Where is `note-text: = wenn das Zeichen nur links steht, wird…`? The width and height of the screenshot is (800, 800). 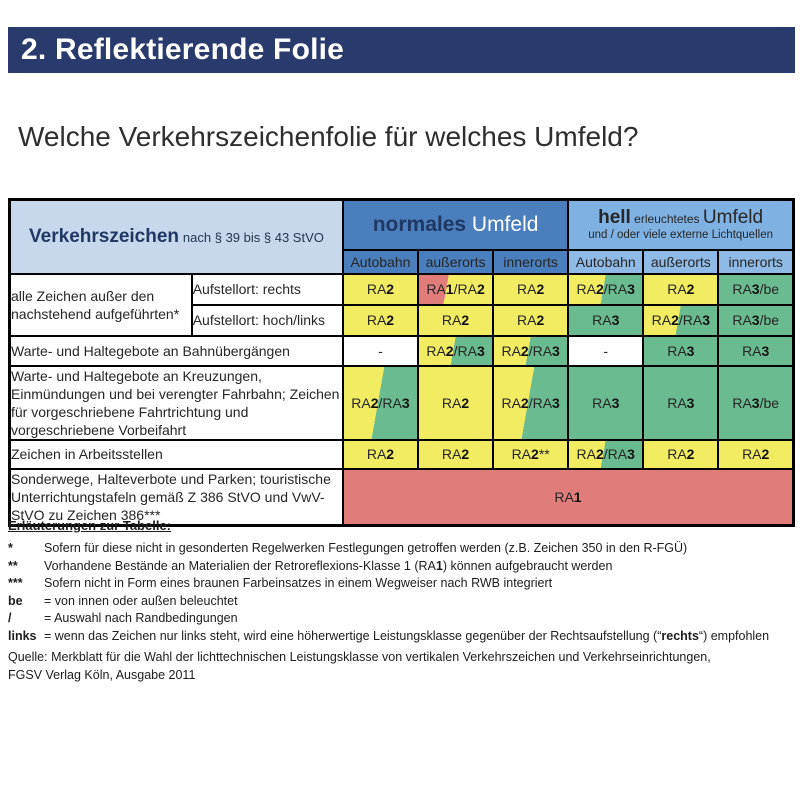
note-text: = wenn das Zeichen nur links steht, wird… is located at coordinates (407, 635).